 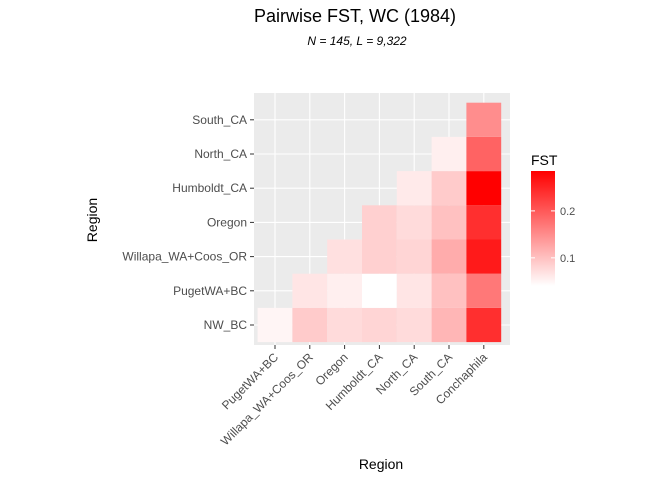 What do you see at coordinates (355, 16) in the screenshot?
I see `chart-title: Pairwise FST, WC (1984)` at bounding box center [355, 16].